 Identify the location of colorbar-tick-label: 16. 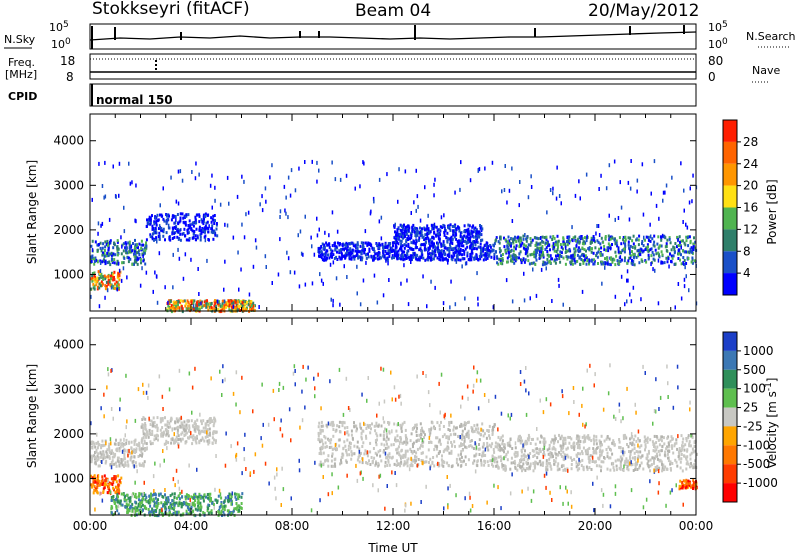
(750, 208).